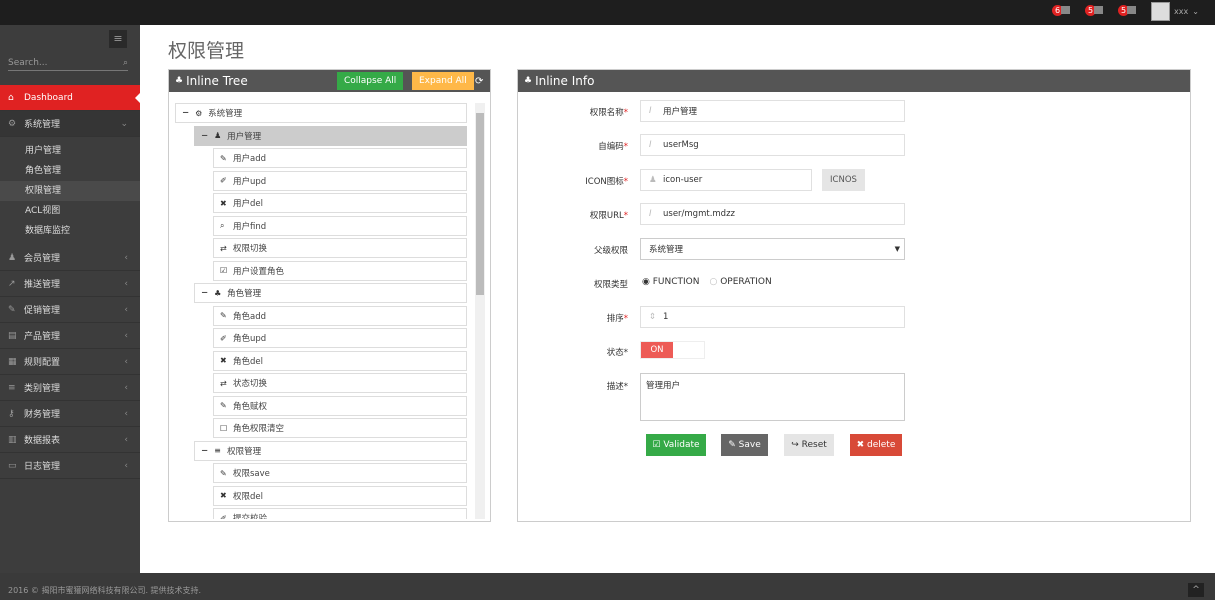  What do you see at coordinates (43, 171) in the screenshot?
I see `submenu-item: 角色管理` at bounding box center [43, 171].